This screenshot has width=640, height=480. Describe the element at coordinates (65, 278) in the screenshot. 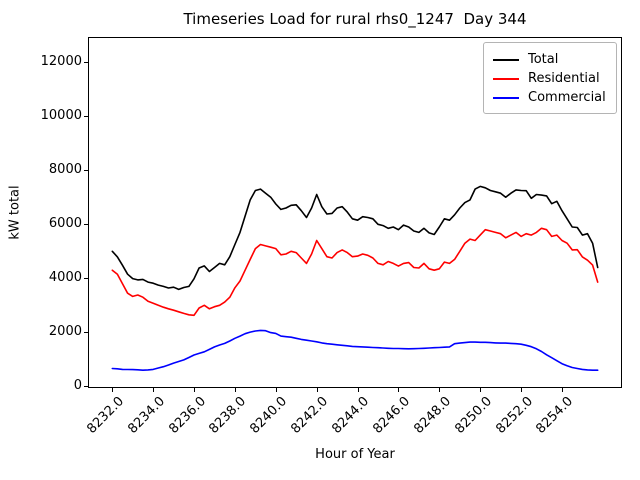

I see `y-tick-label: 4000` at that location.